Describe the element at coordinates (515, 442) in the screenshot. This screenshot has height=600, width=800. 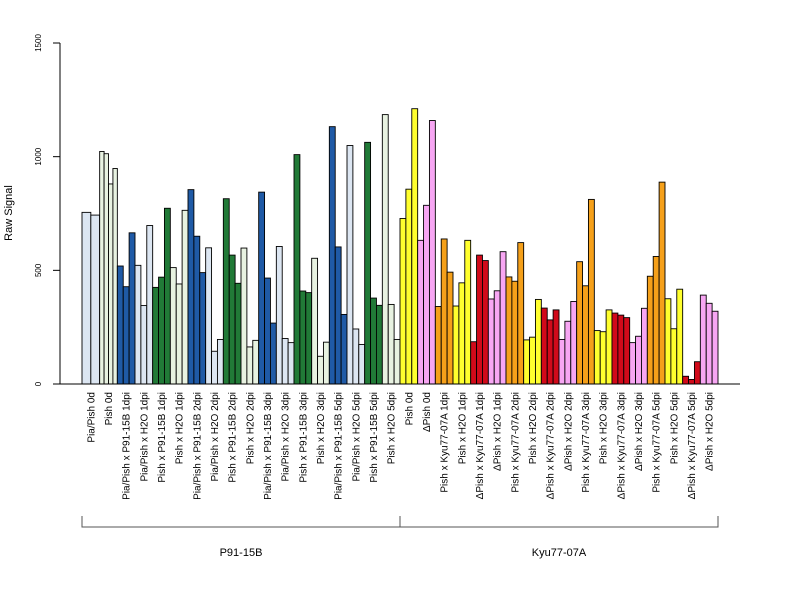
I see `x-tick-label: Pish x Kyu77-07A 2dpi` at that location.